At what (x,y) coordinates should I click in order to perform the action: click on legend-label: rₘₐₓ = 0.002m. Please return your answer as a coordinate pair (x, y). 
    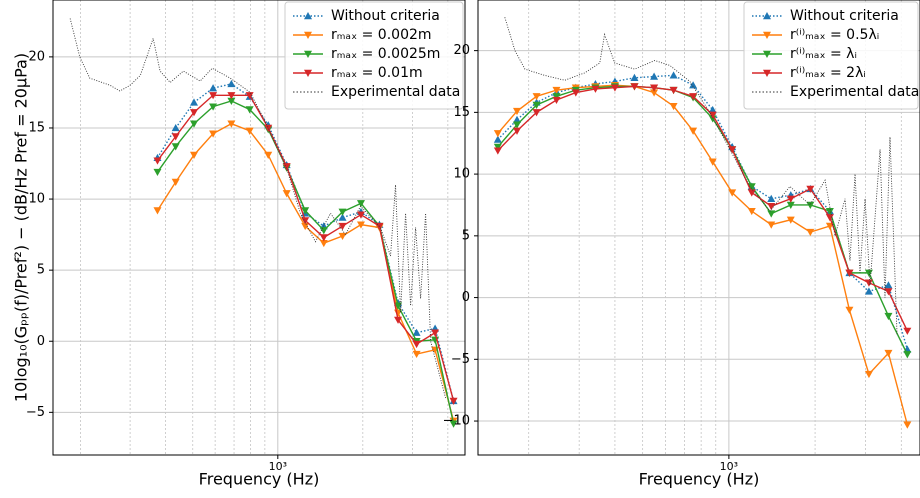
    Looking at the image, I should click on (381, 35).